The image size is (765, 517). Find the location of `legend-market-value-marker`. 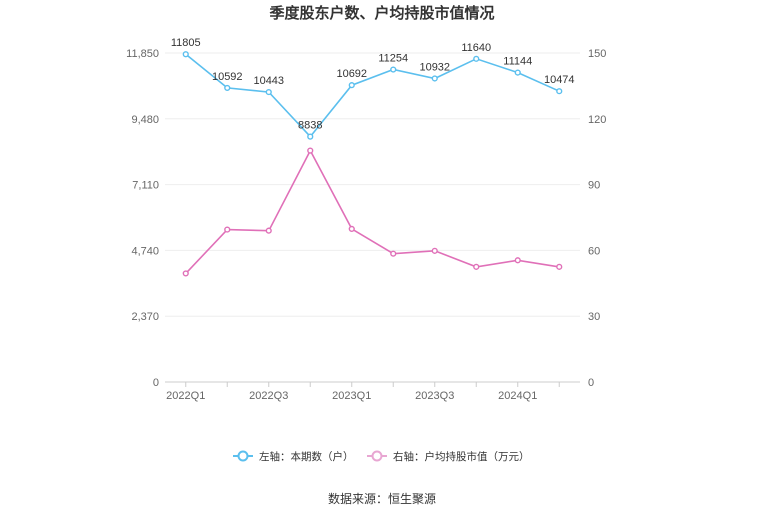

legend-market-value-marker is located at coordinates (377, 456).